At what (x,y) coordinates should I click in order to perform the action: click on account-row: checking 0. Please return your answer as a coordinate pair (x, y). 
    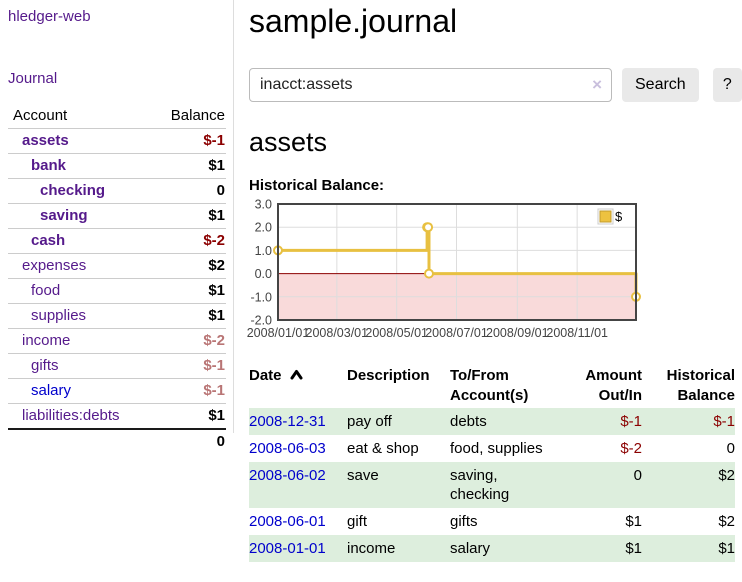
    Looking at the image, I should click on (117, 191).